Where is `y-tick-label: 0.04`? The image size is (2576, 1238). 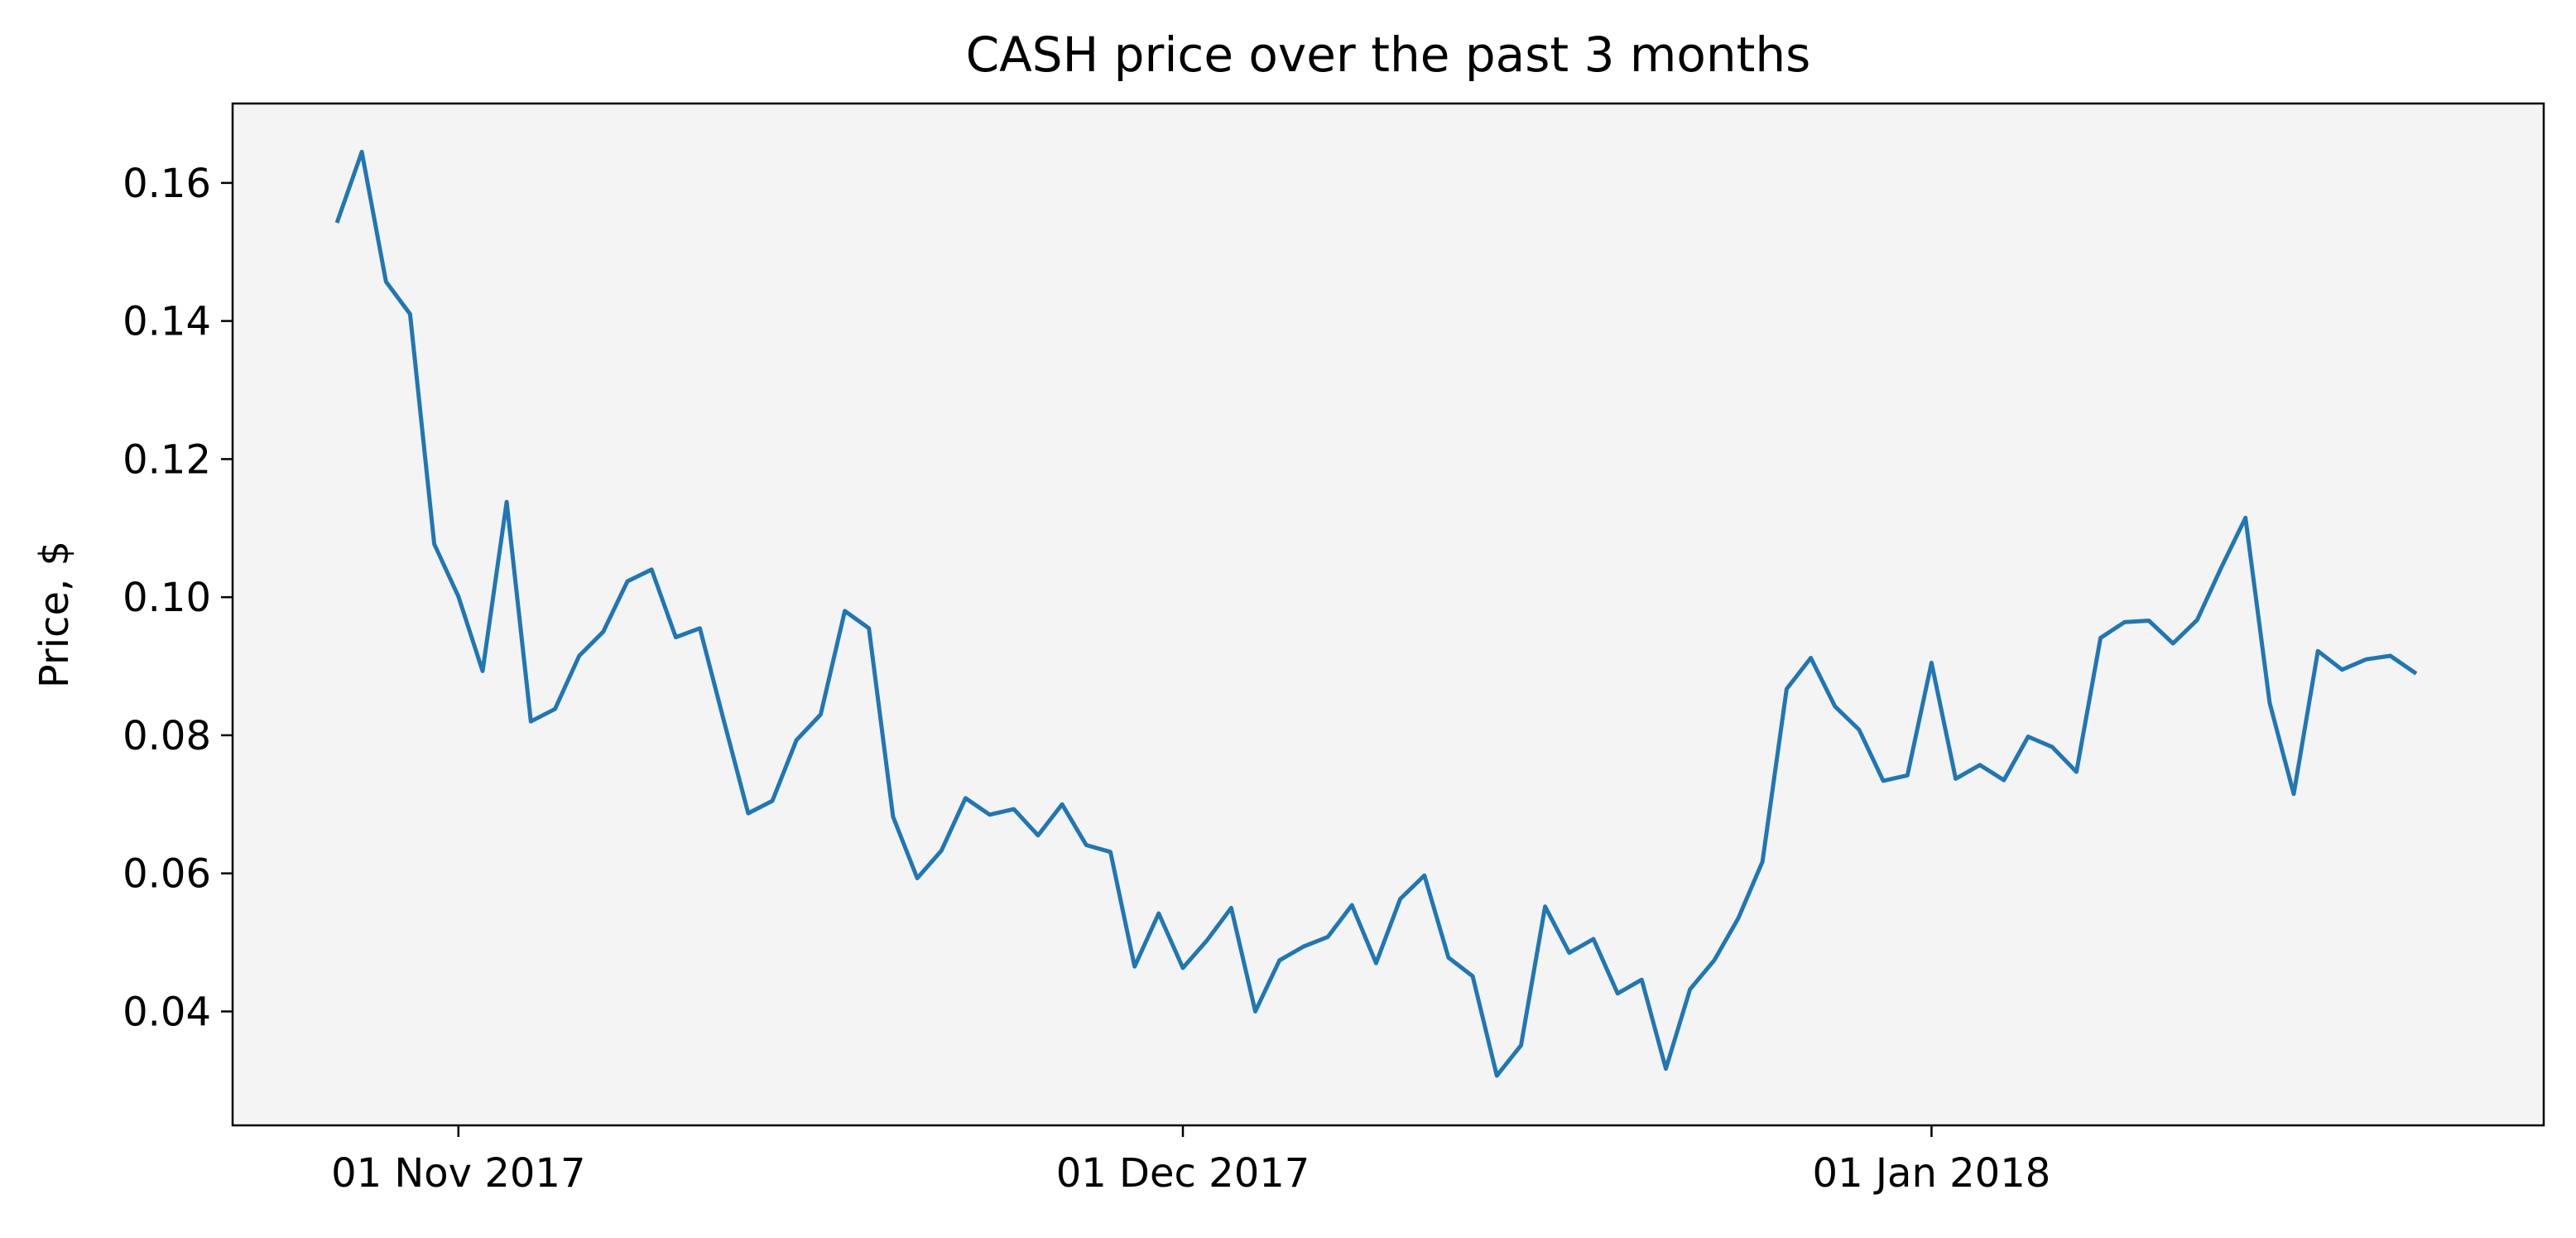
y-tick-label: 0.04 is located at coordinates (167, 1012).